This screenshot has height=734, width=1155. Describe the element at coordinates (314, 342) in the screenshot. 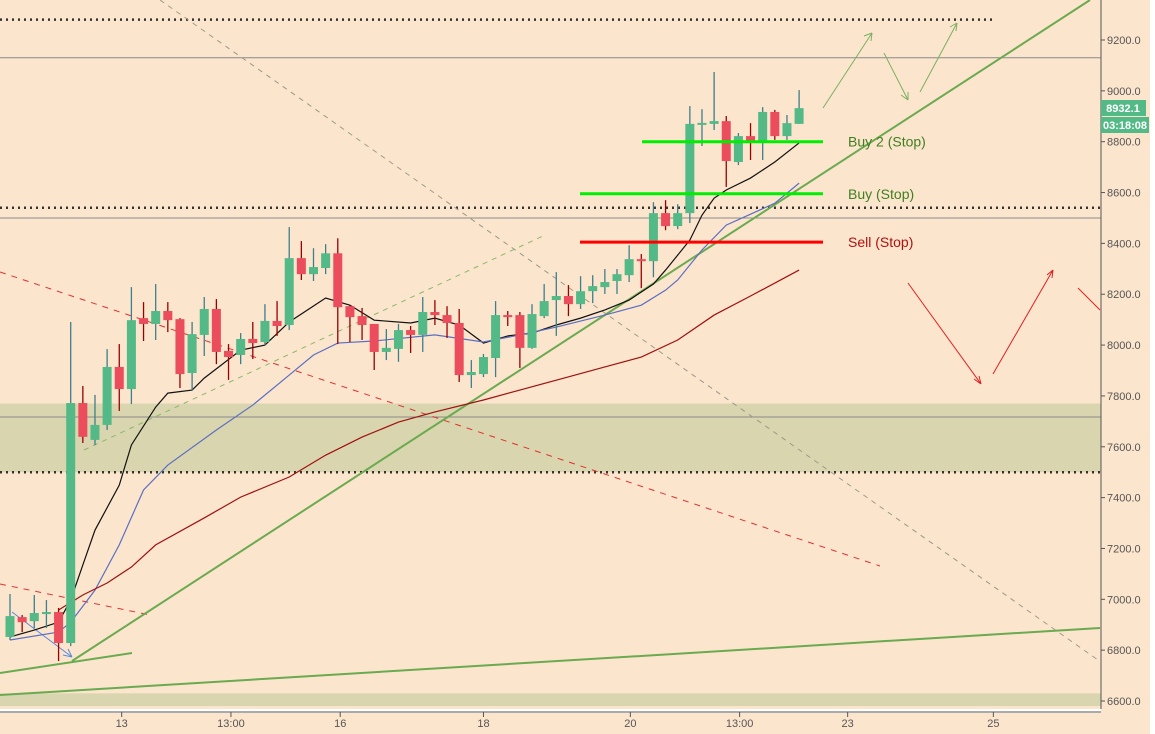

I see `trendline-dashed-green` at that location.